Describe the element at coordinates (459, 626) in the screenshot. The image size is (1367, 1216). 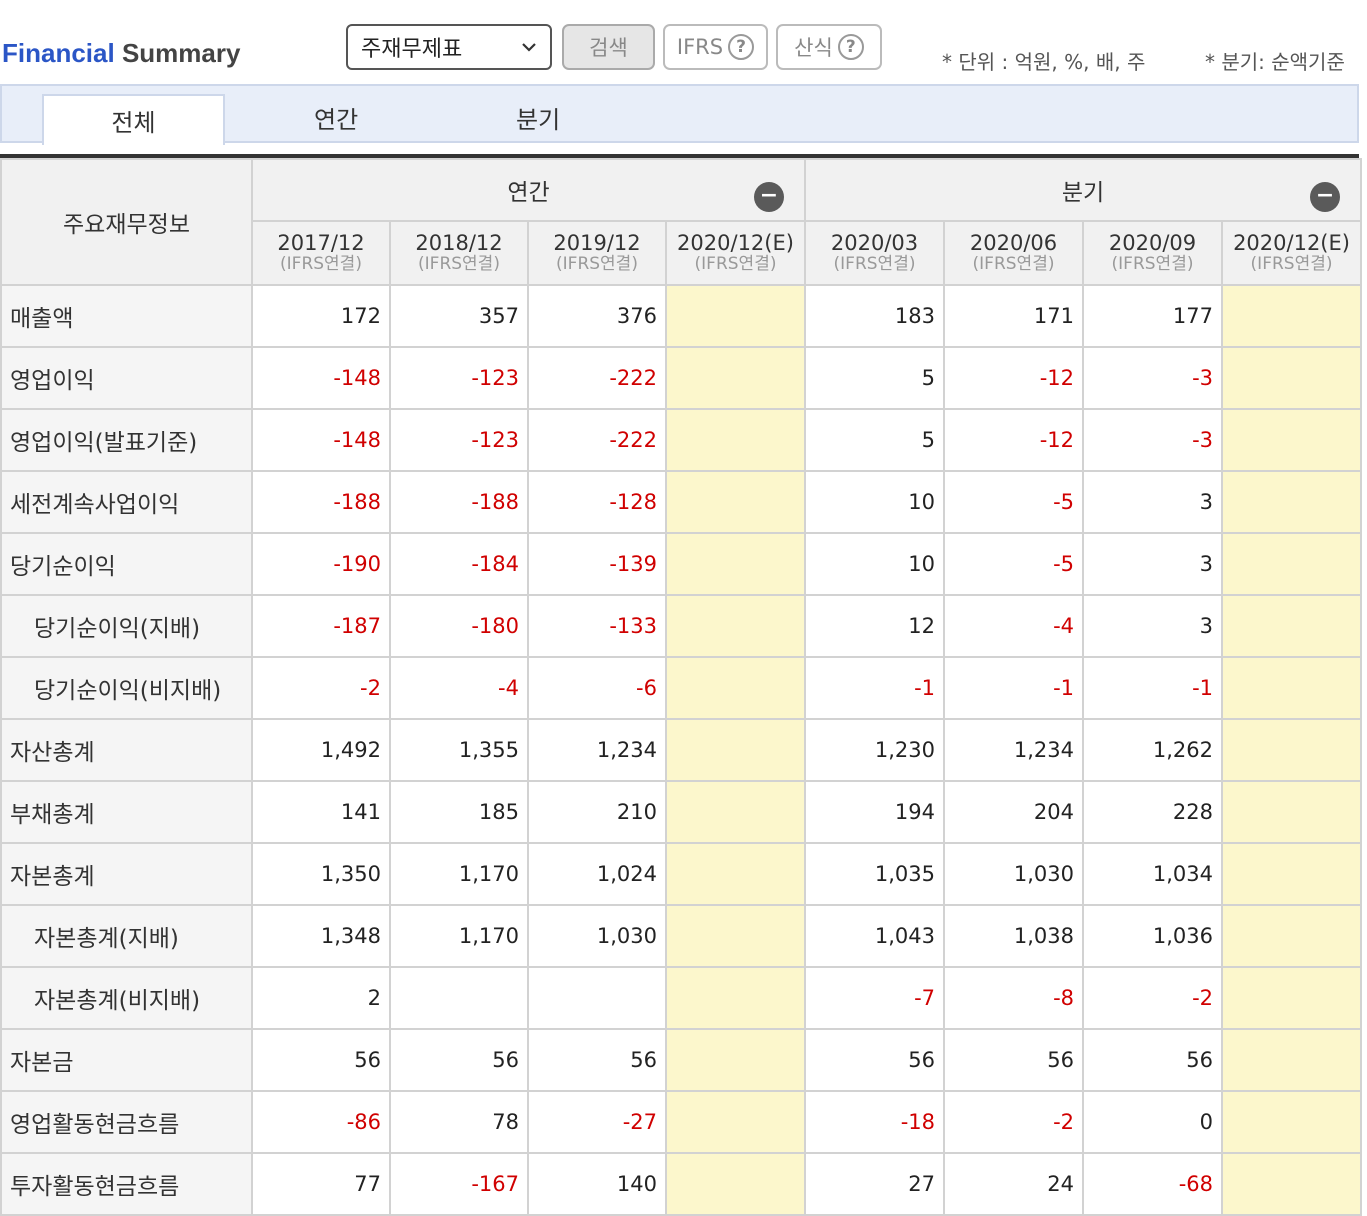
I see `value-cell: -180` at that location.